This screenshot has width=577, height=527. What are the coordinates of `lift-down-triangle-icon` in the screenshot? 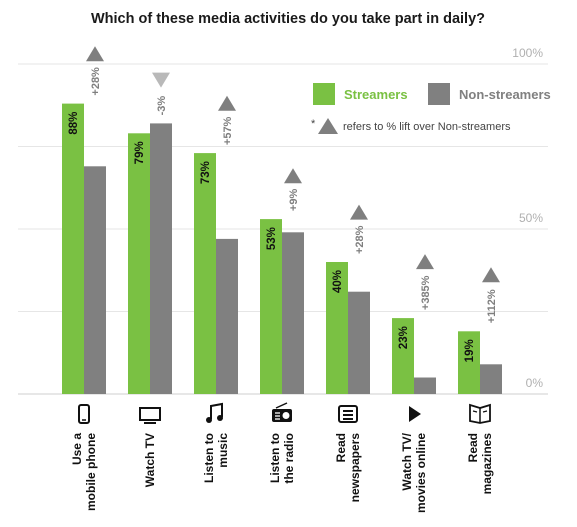 It's located at (161, 80).